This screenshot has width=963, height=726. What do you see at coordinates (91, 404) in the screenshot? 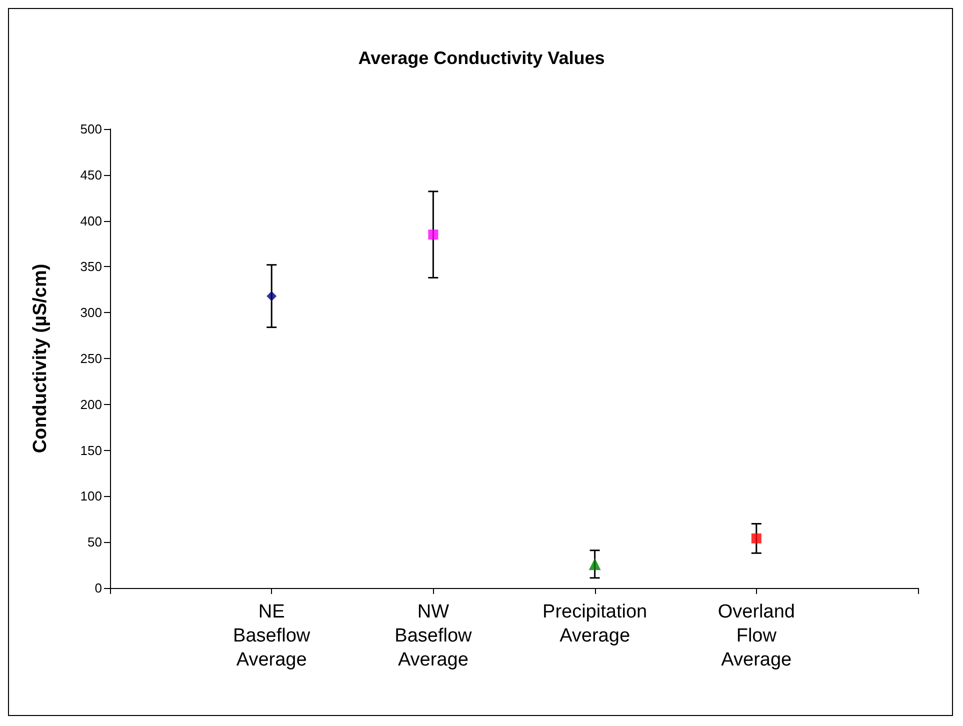
I see `y-tick-label: 200` at bounding box center [91, 404].